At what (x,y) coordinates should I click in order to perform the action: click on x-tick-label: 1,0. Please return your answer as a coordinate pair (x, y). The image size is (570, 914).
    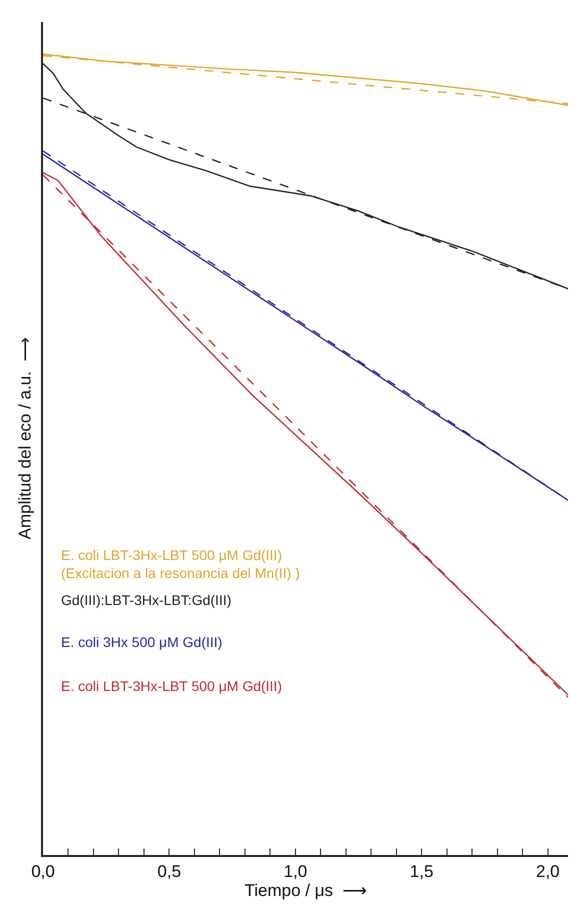
    Looking at the image, I should click on (296, 872).